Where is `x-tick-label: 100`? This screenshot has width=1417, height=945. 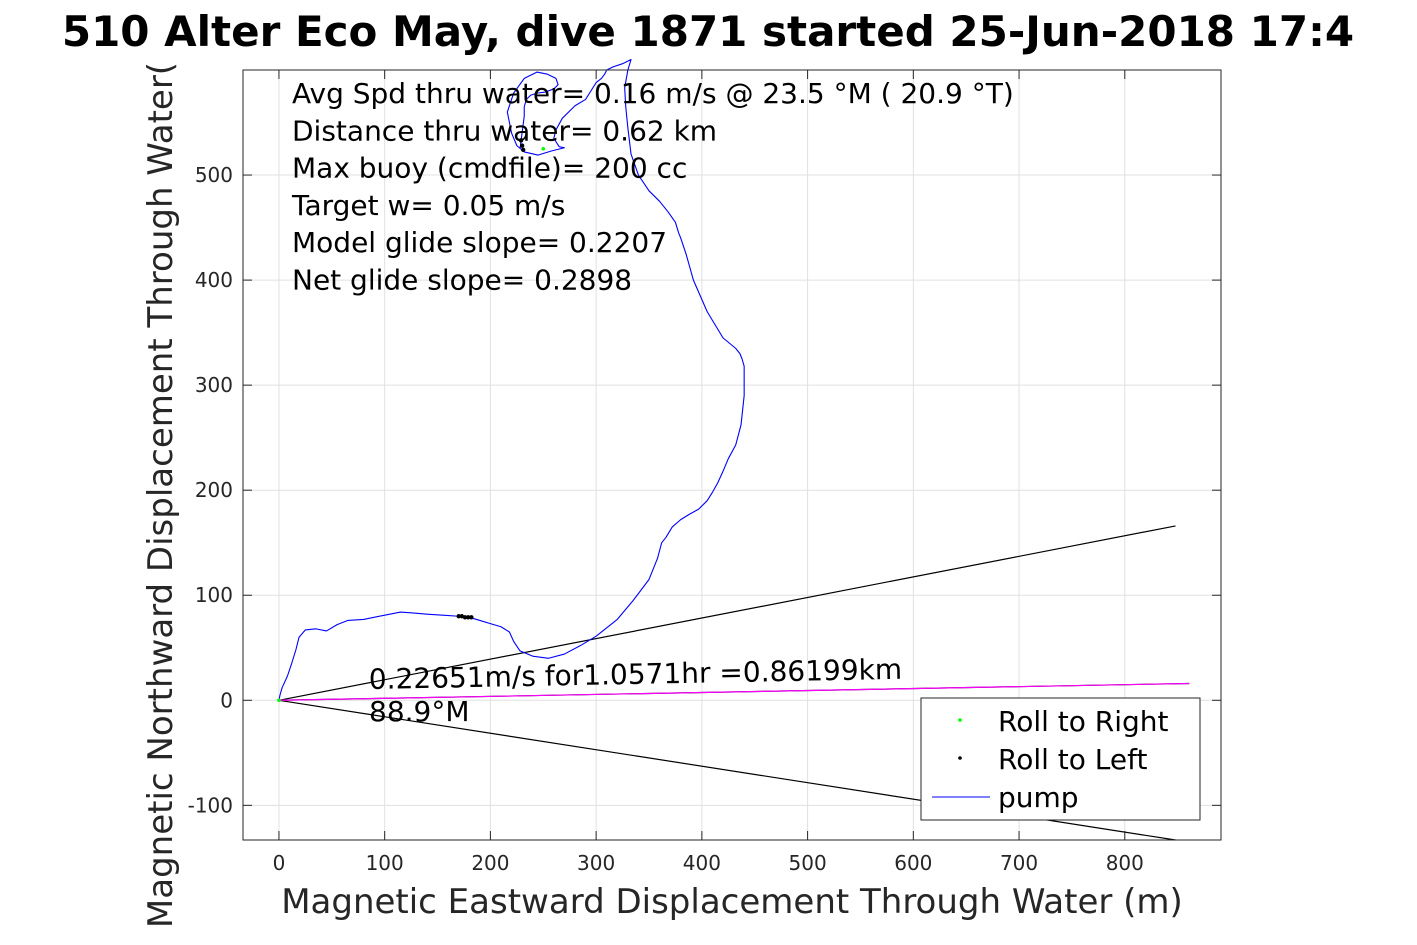
x-tick-label: 100 is located at coordinates (385, 863).